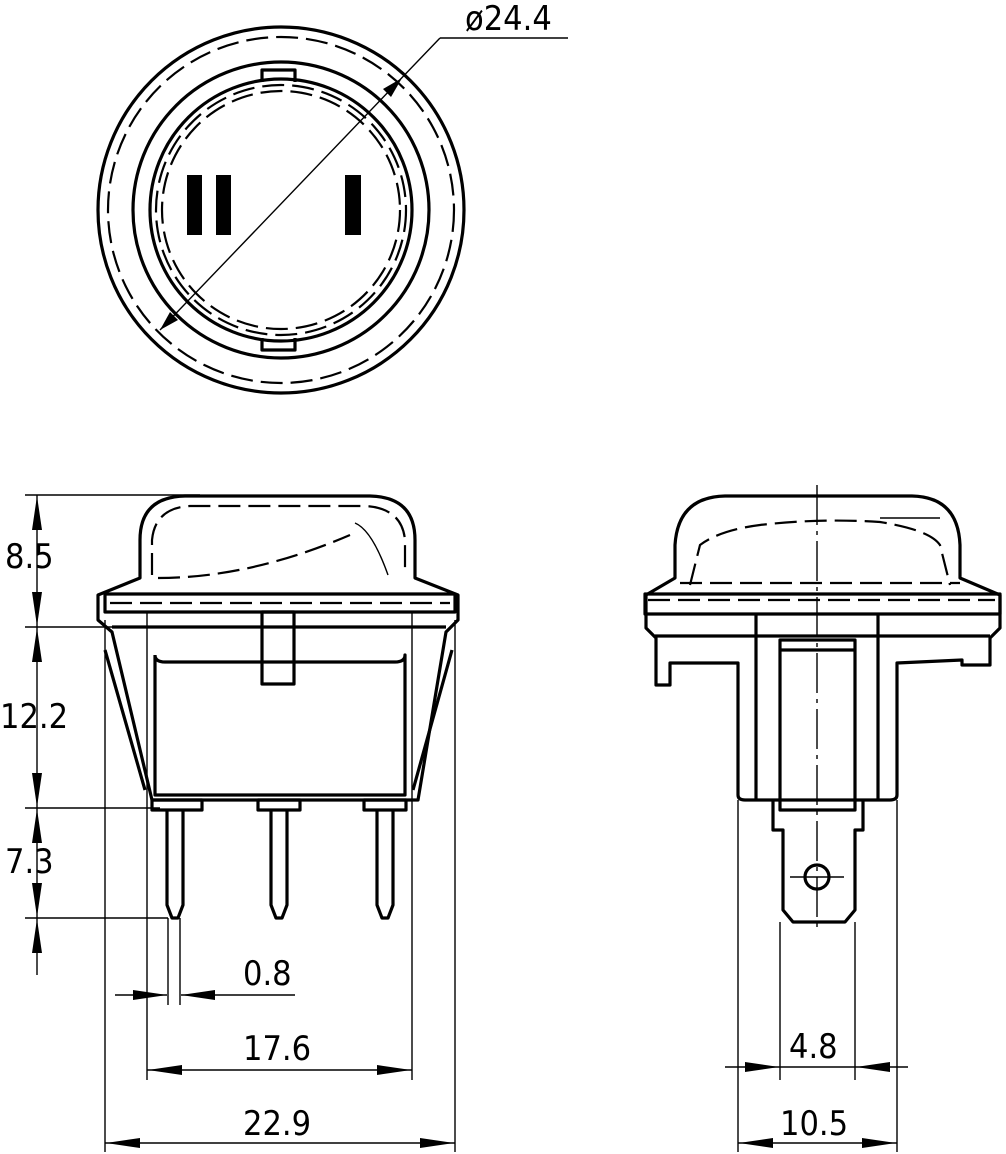 The width and height of the screenshot is (1006, 1154). What do you see at coordinates (29, 862) in the screenshot?
I see `dim-pin-length: 7.3` at bounding box center [29, 862].